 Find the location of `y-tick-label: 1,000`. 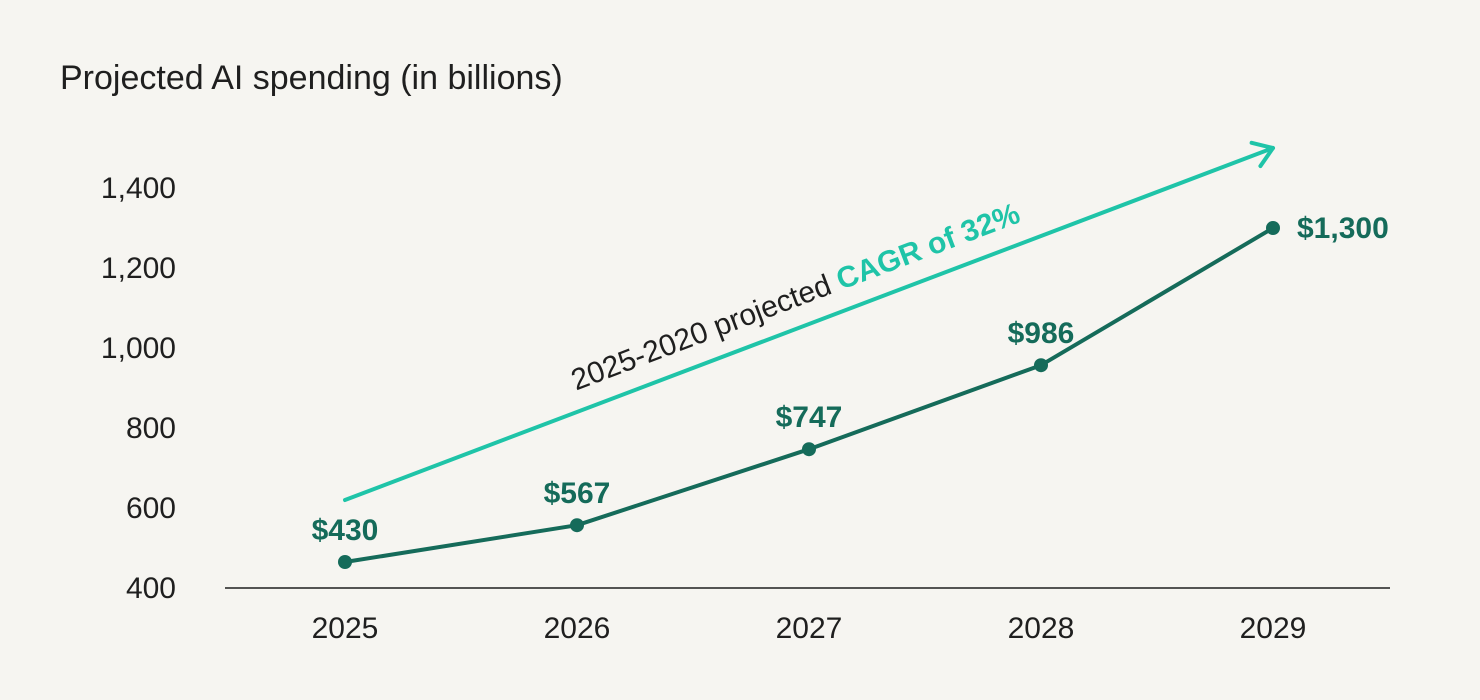

y-tick-label: 1,000 is located at coordinates (138, 348).